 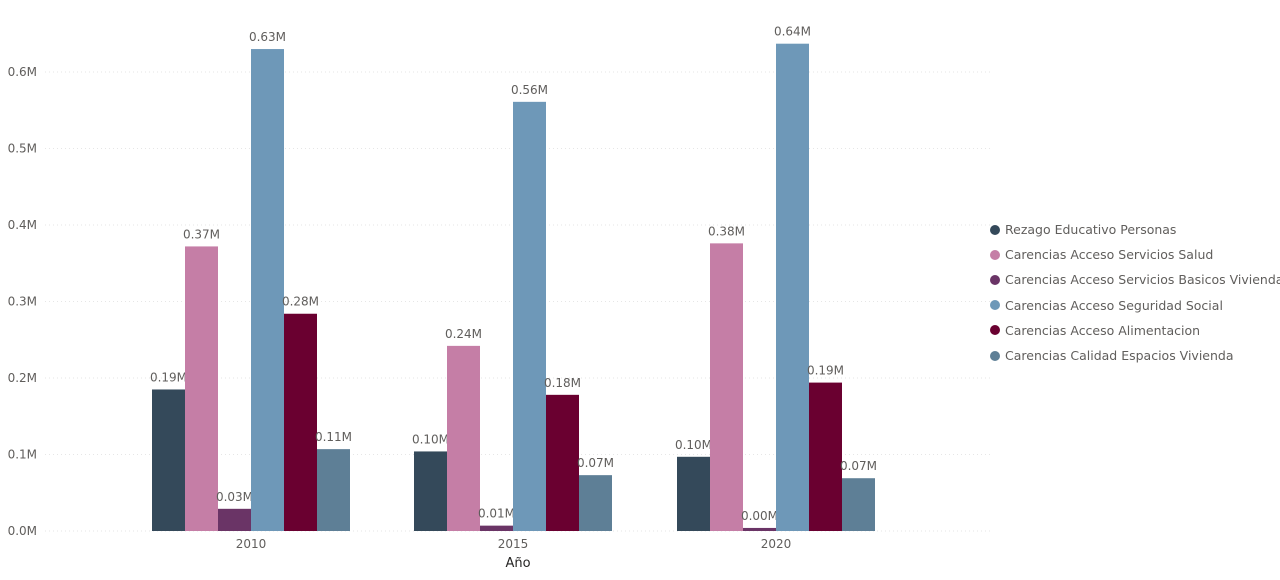 What do you see at coordinates (234, 497) in the screenshot?
I see `data-label: 0.03M` at bounding box center [234, 497].